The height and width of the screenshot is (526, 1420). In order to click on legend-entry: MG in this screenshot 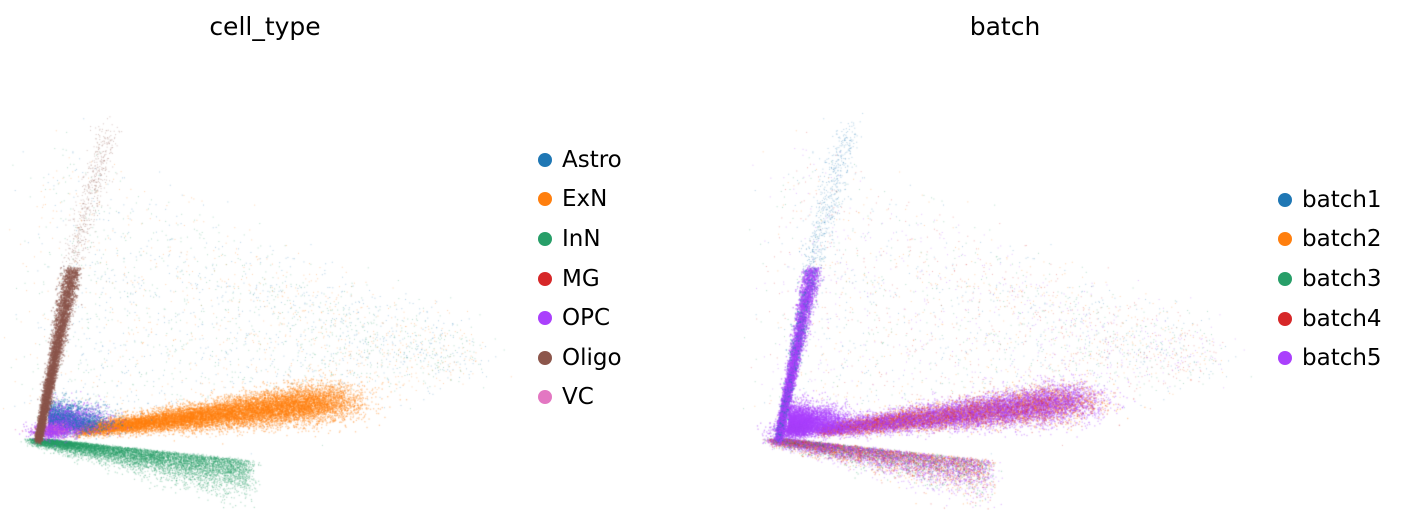, I will do `click(580, 279)`.